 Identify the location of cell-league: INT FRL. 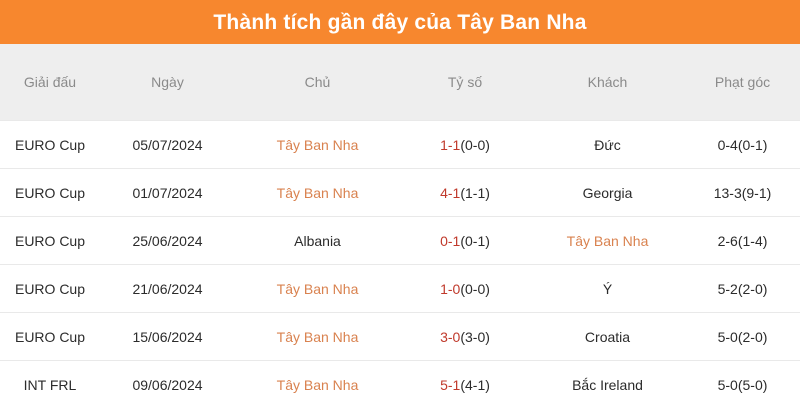
(50, 384).